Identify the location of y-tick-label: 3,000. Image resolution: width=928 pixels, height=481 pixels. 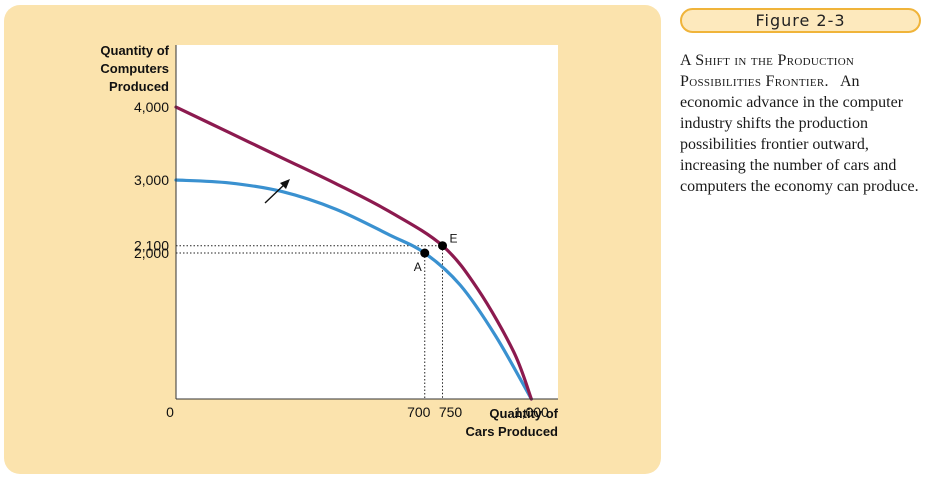
(151, 180).